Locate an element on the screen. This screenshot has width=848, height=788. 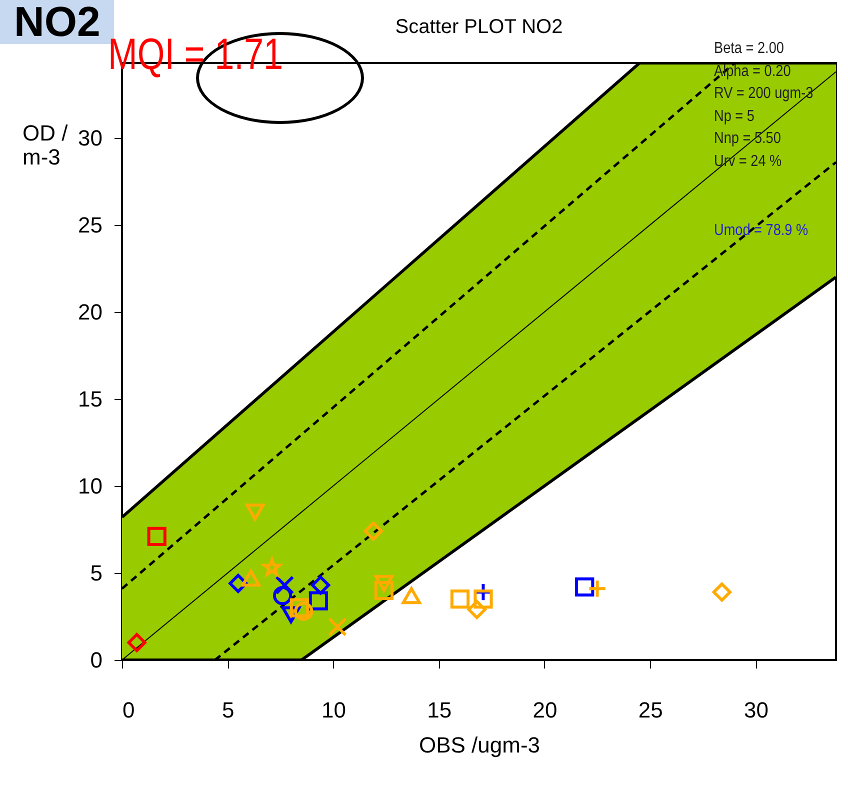
annotation: Alpha = 0.20 is located at coordinates (752, 71).